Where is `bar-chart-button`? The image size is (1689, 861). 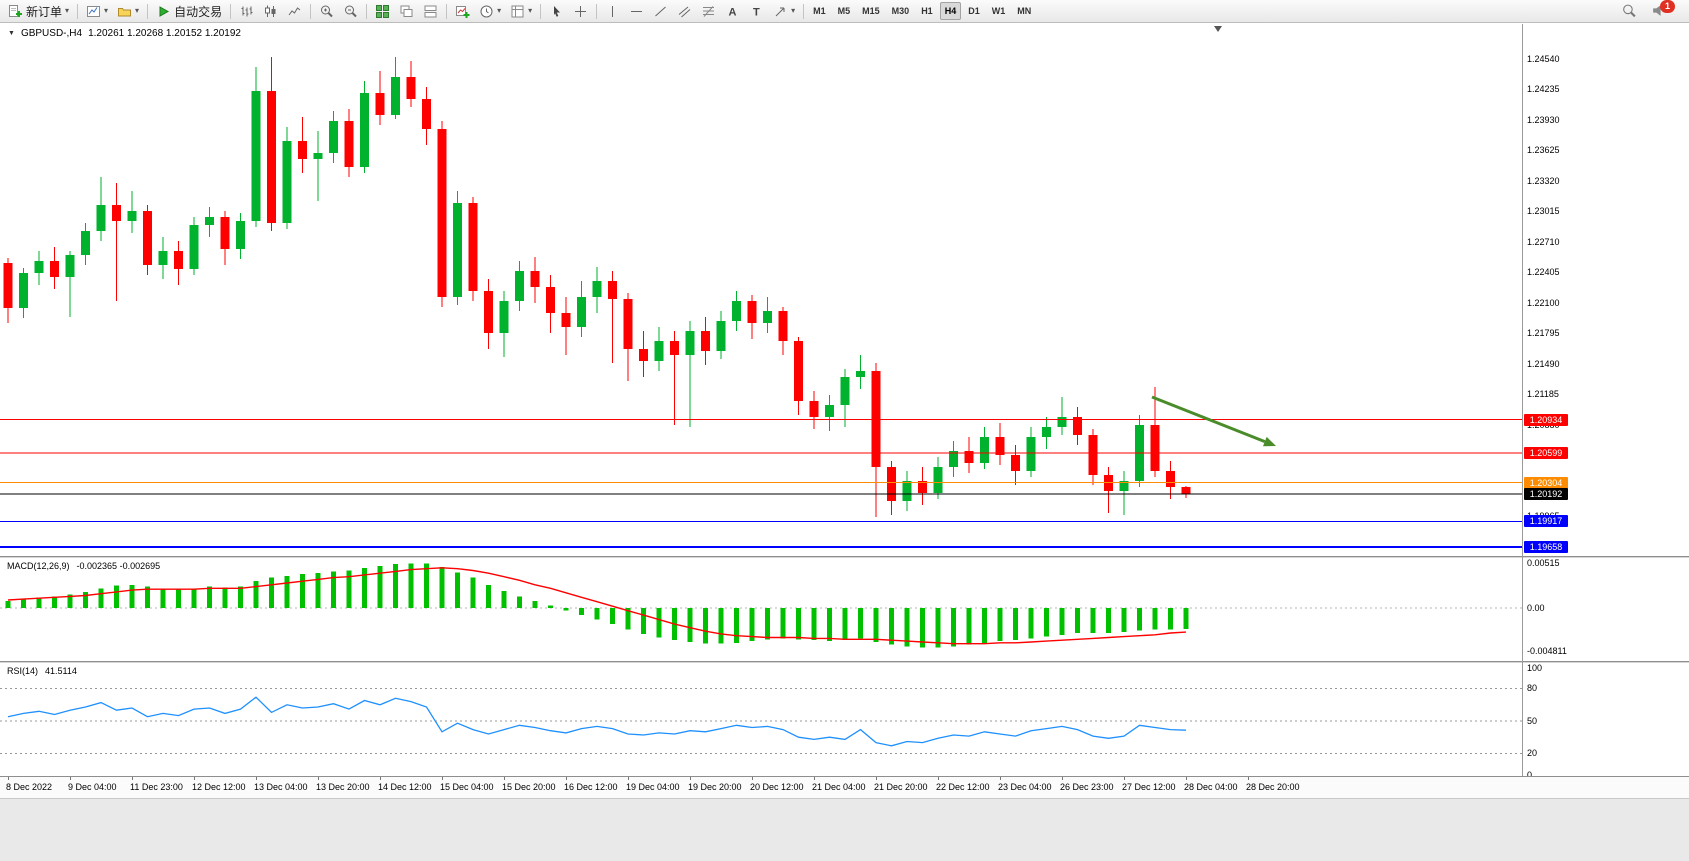
bar-chart-button is located at coordinates (246, 11).